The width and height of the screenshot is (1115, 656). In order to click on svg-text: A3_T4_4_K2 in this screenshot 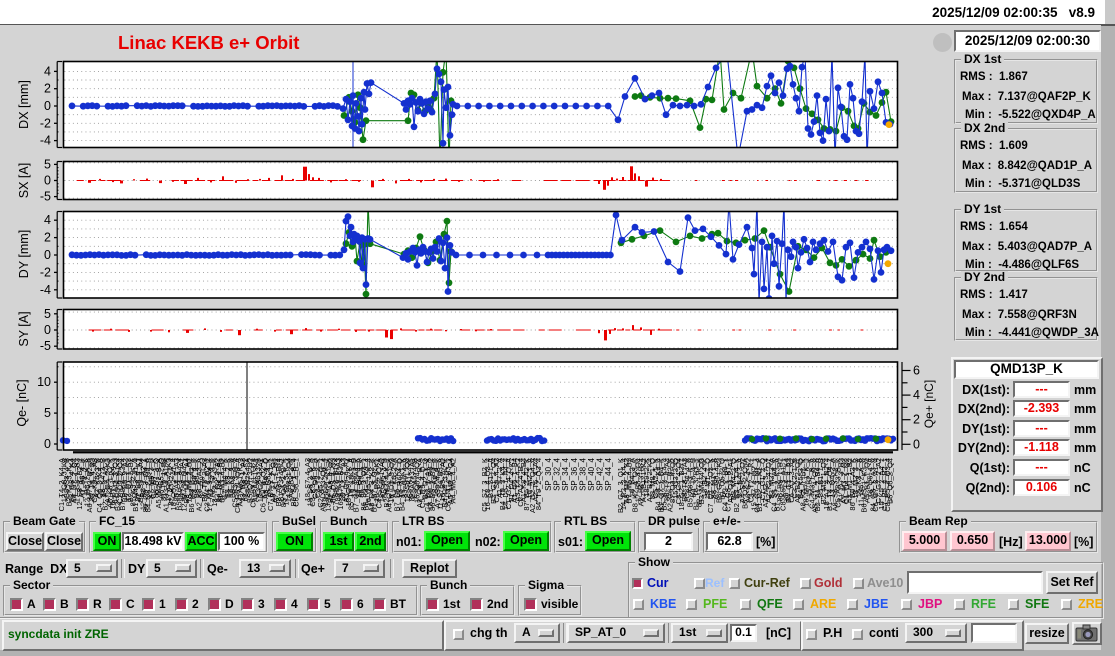, I will do `click(517, 480)`.